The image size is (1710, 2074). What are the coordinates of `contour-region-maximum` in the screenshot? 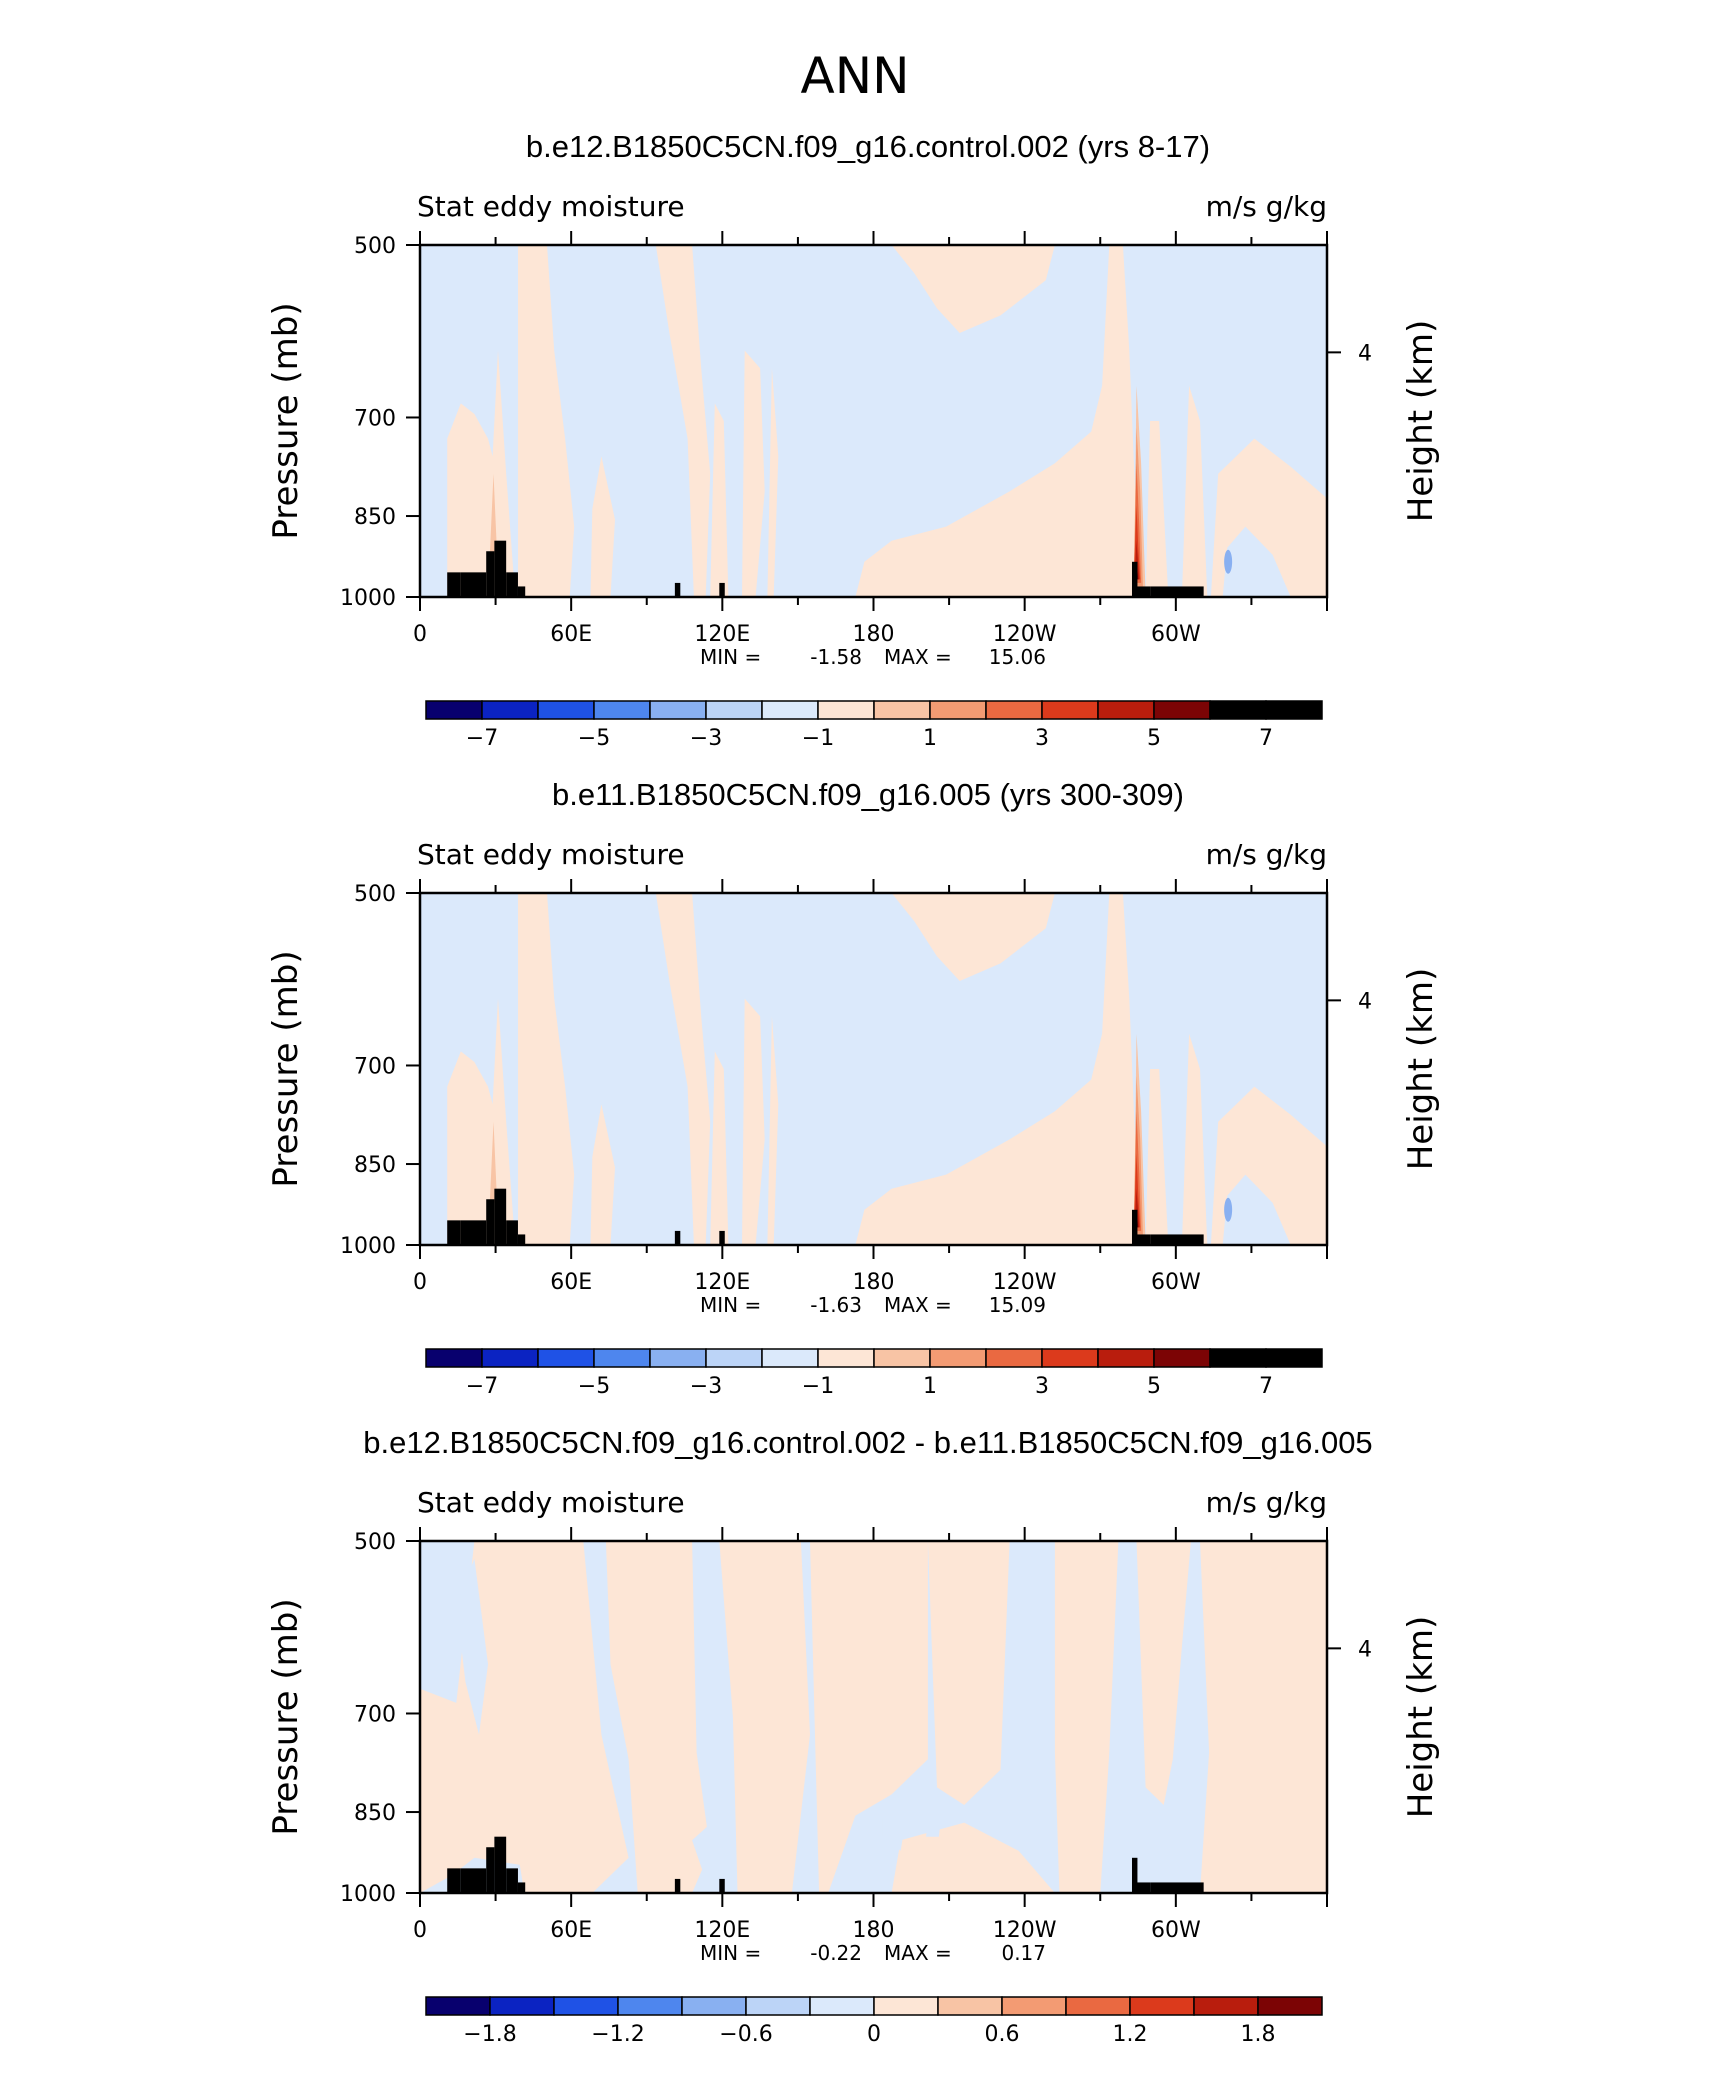 It's located at (1137, 1190).